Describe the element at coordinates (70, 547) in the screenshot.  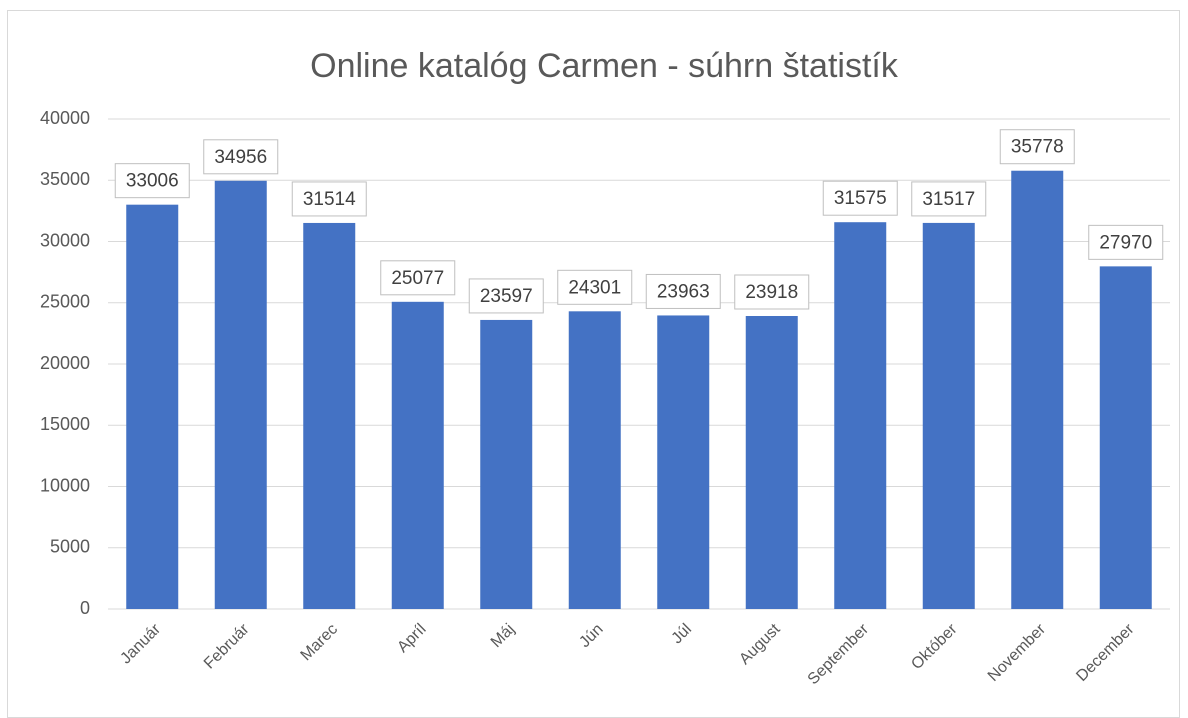
I see `y-tick-label: 5000` at that location.